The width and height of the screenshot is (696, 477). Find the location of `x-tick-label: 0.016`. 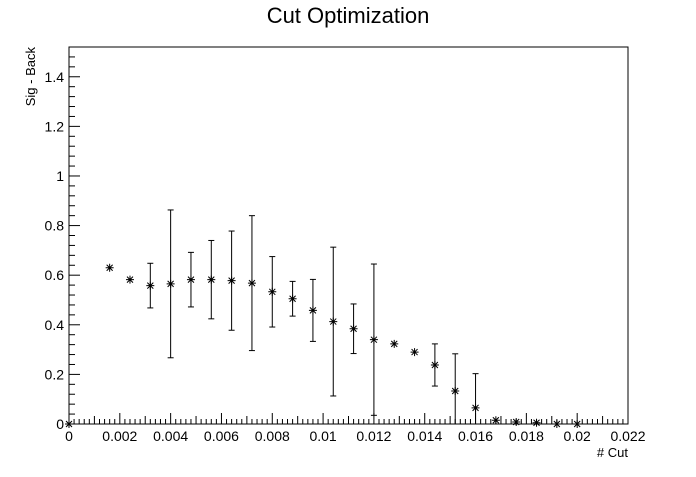

x-tick-label: 0.016 is located at coordinates (475, 436).